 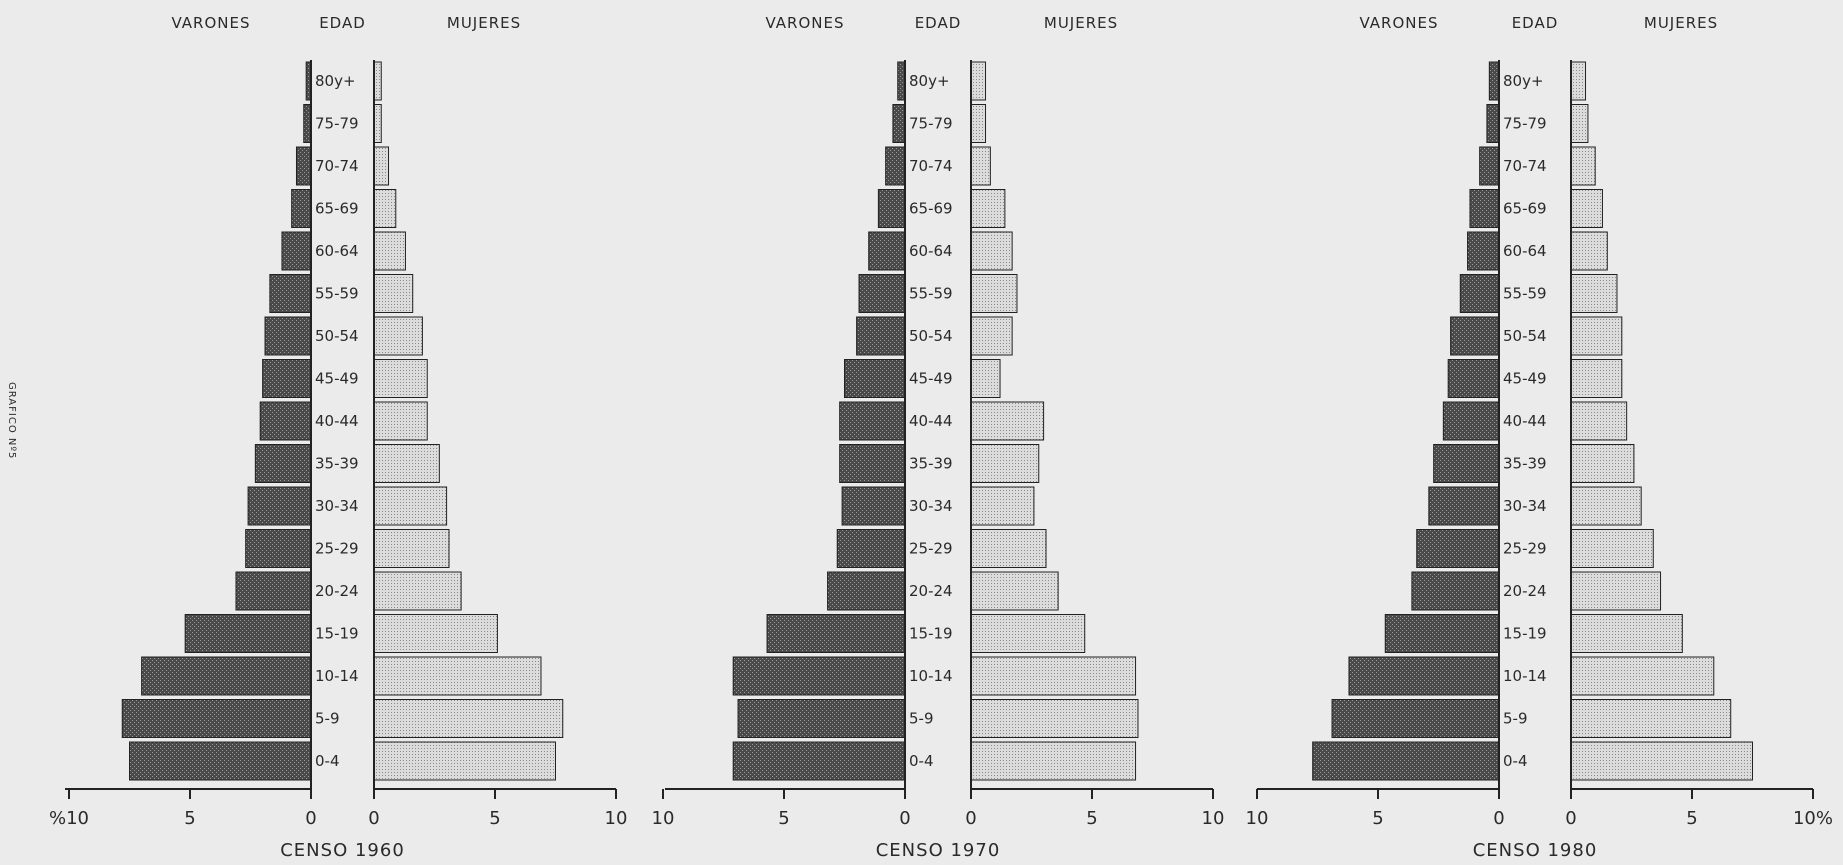 What do you see at coordinates (1525, 209) in the screenshot?
I see `age-group-label: 65-69` at bounding box center [1525, 209].